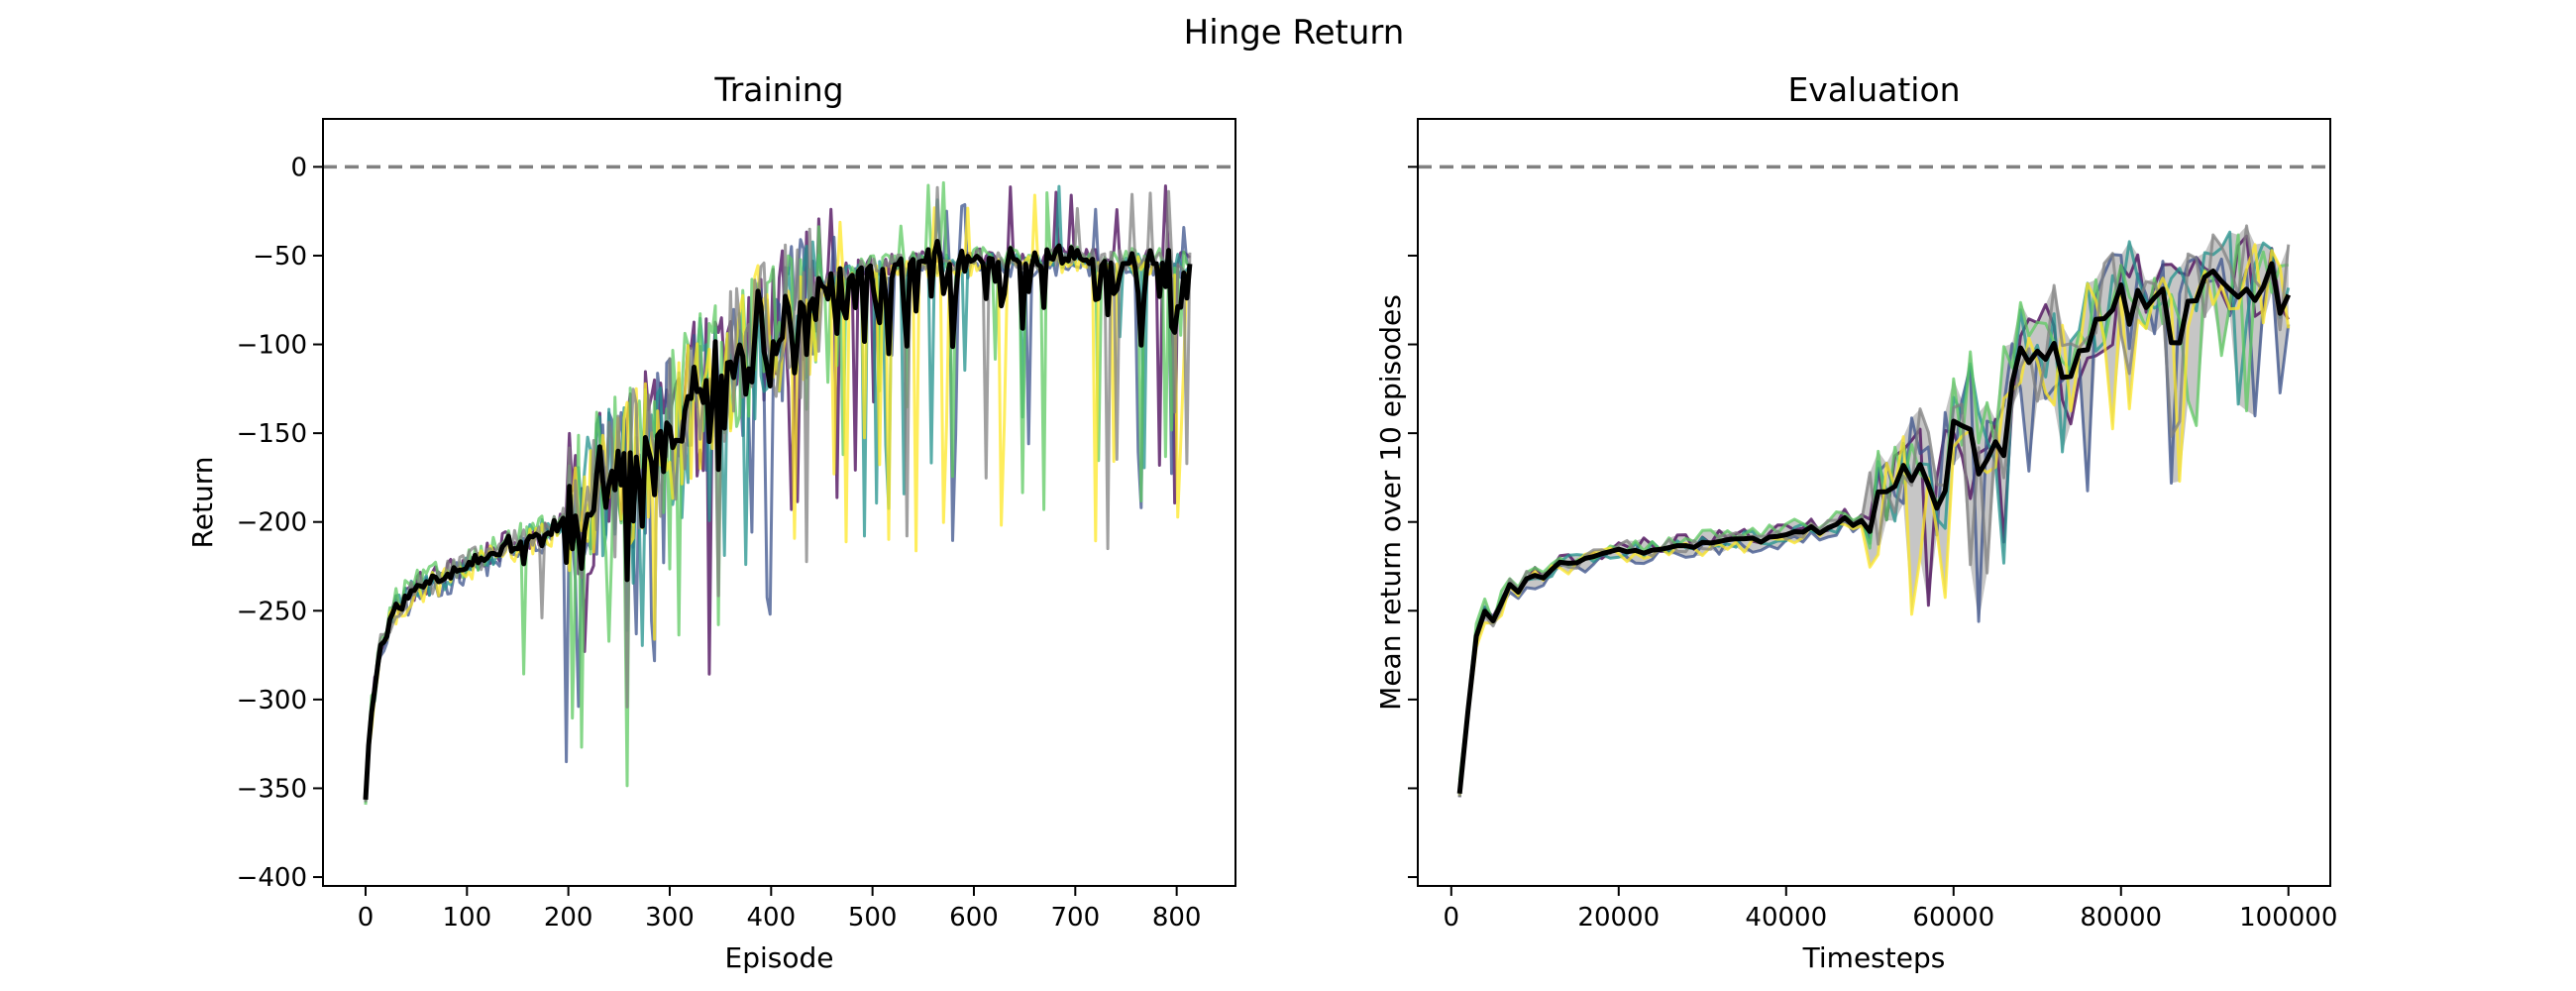 The height and width of the screenshot is (991, 2576). I want to click on x-tick-label: 600, so click(974, 918).